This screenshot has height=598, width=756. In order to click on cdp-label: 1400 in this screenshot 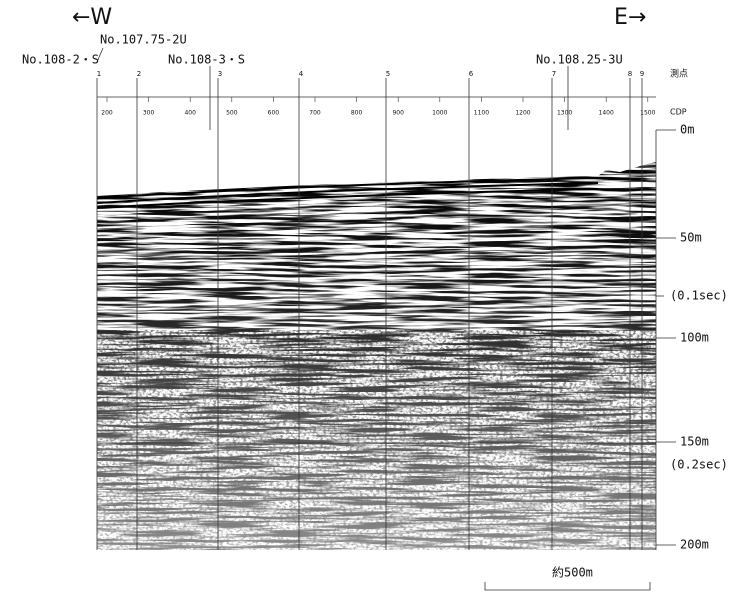, I will do `click(606, 113)`.